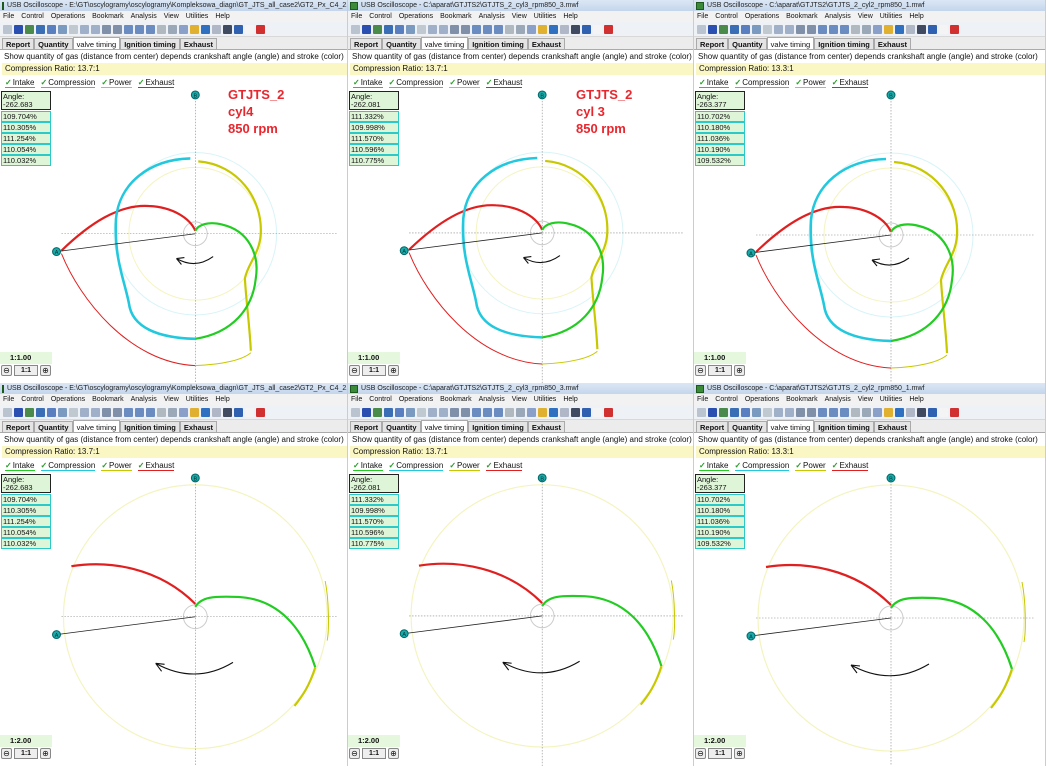 This screenshot has height=768, width=1046. Describe the element at coordinates (116, 83) in the screenshot. I see `legend-checkbox-power: ✓ Power` at that location.